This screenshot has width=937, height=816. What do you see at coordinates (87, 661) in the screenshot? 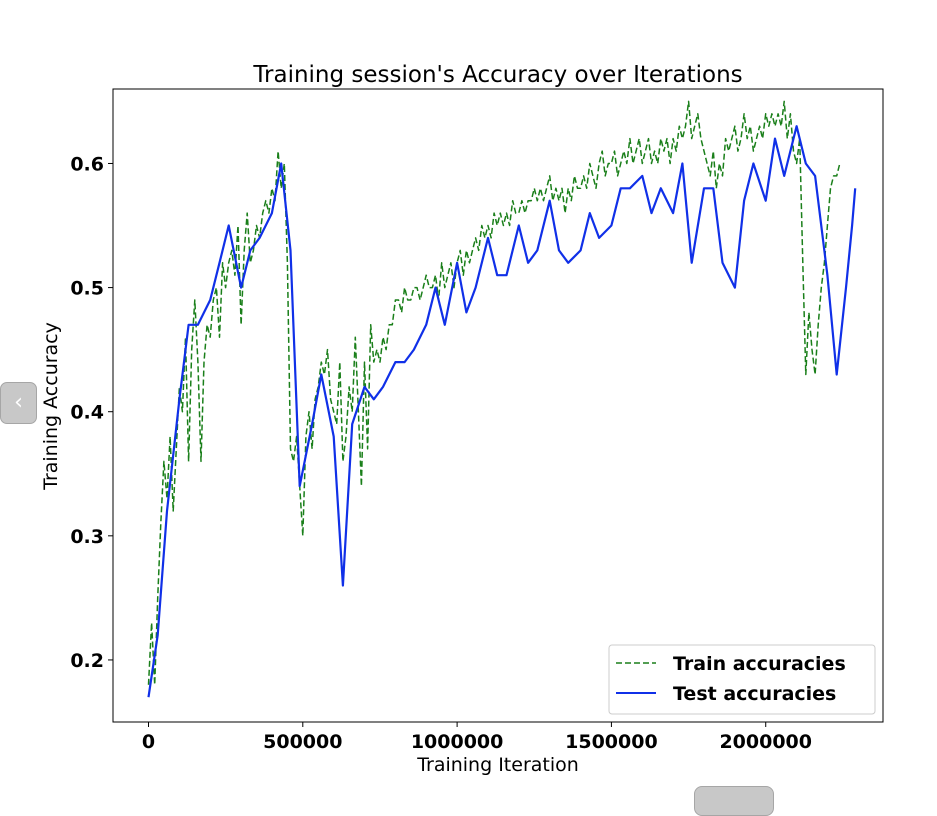
I see `y-tick-label: 0.2` at bounding box center [87, 661].